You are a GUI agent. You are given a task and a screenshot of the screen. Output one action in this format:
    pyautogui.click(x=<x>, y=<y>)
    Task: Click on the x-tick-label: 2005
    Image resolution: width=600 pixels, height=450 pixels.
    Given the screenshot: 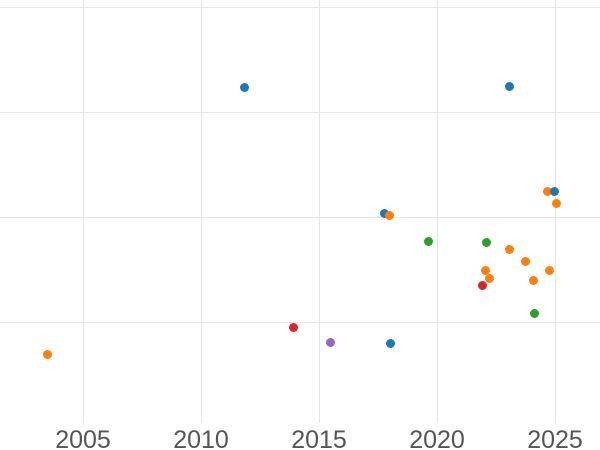 What is the action you would take?
    pyautogui.click(x=83, y=438)
    